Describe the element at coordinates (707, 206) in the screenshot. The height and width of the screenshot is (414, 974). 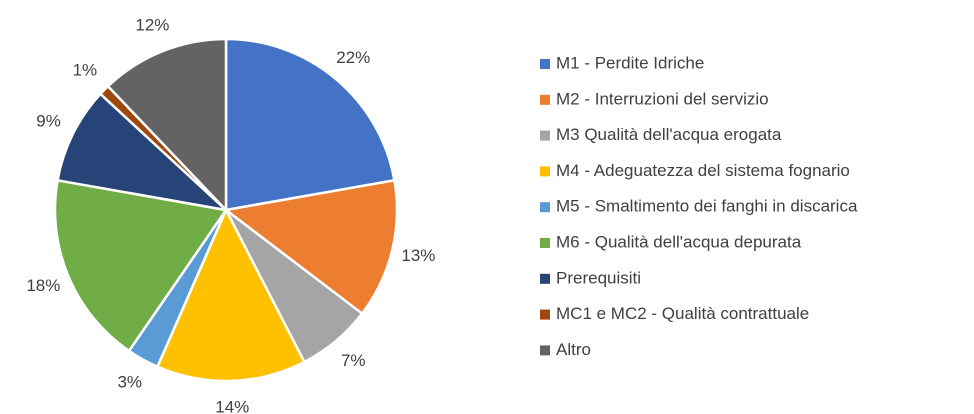
I see `legend-label: M5 - Smaltimento dei fanghi in discarica` at that location.